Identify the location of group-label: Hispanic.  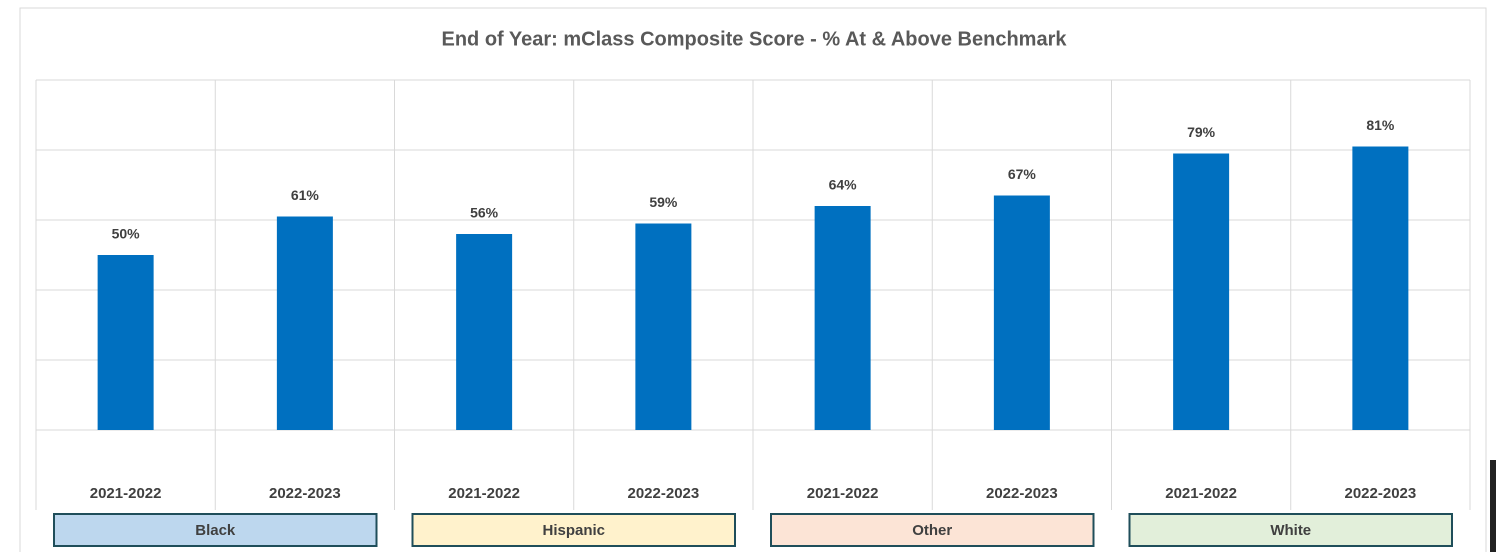
(573, 530).